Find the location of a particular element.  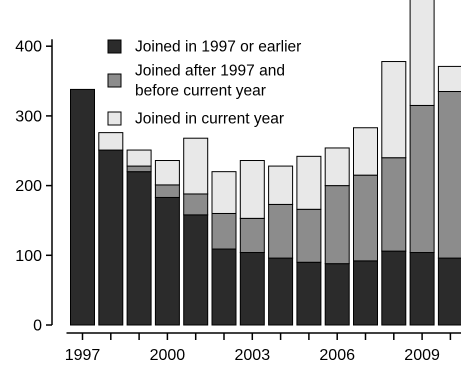

bar-segment-2002-s3 is located at coordinates (224, 192).